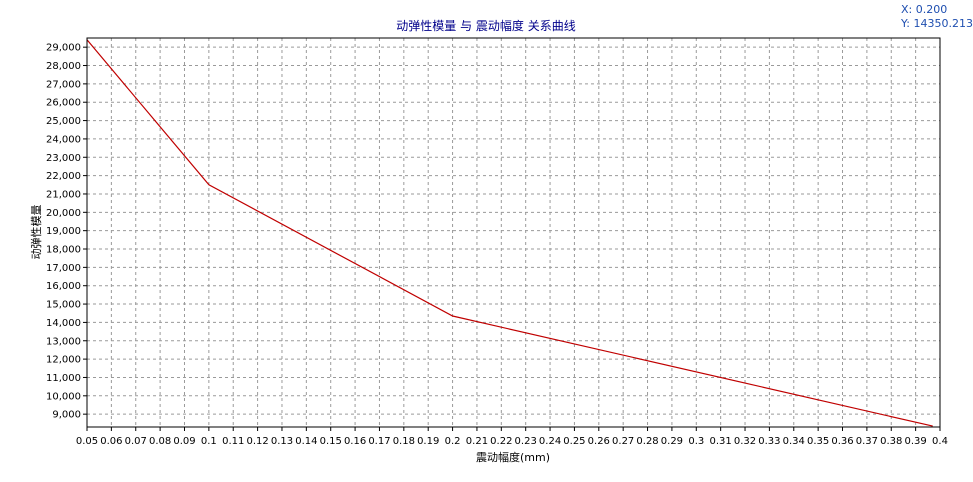  Describe the element at coordinates (501, 441) in the screenshot. I see `x-tick-label: 0.22` at that location.